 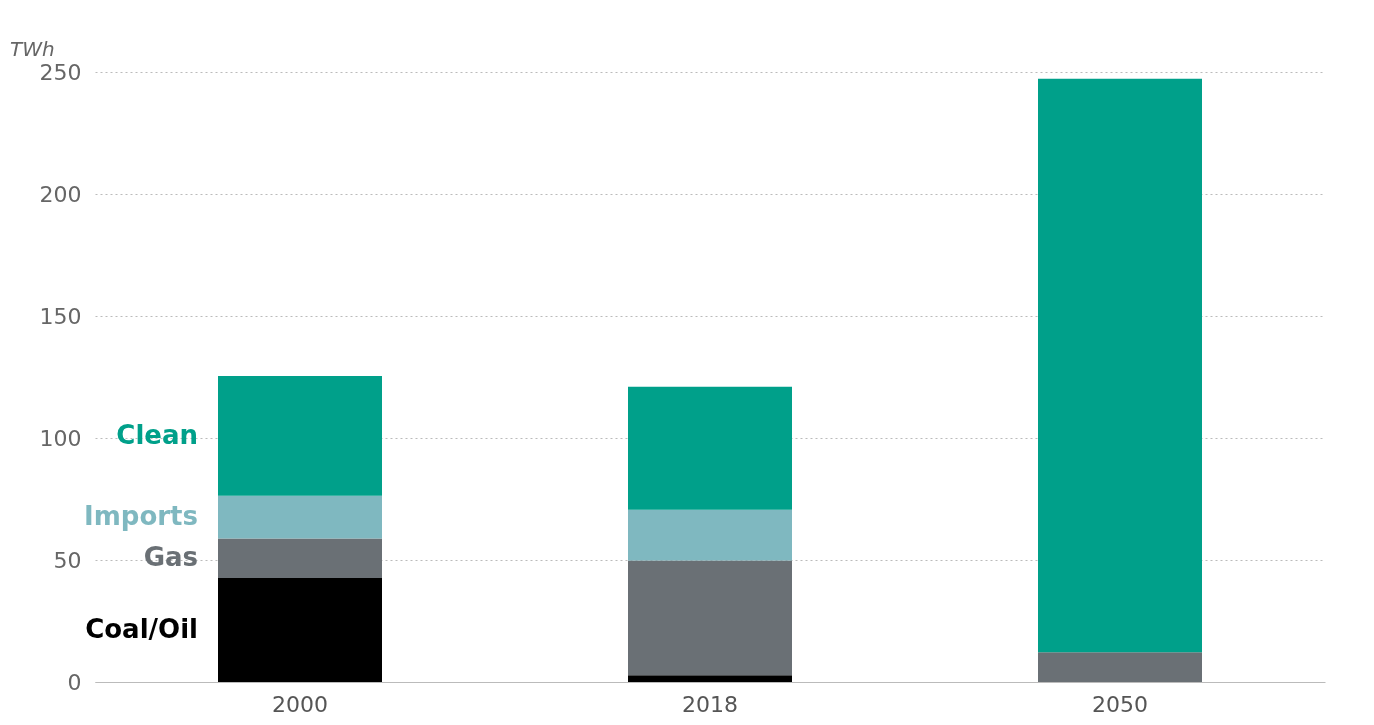 What do you see at coordinates (60, 438) in the screenshot?
I see `y-tick-label: 100` at bounding box center [60, 438].